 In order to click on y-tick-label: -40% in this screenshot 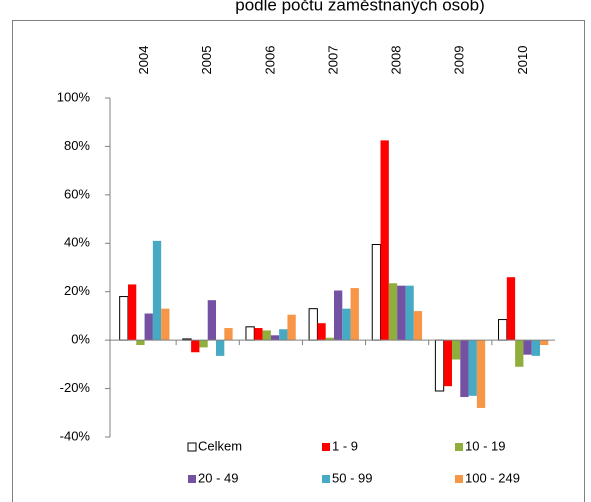, I will do `click(75, 435)`.